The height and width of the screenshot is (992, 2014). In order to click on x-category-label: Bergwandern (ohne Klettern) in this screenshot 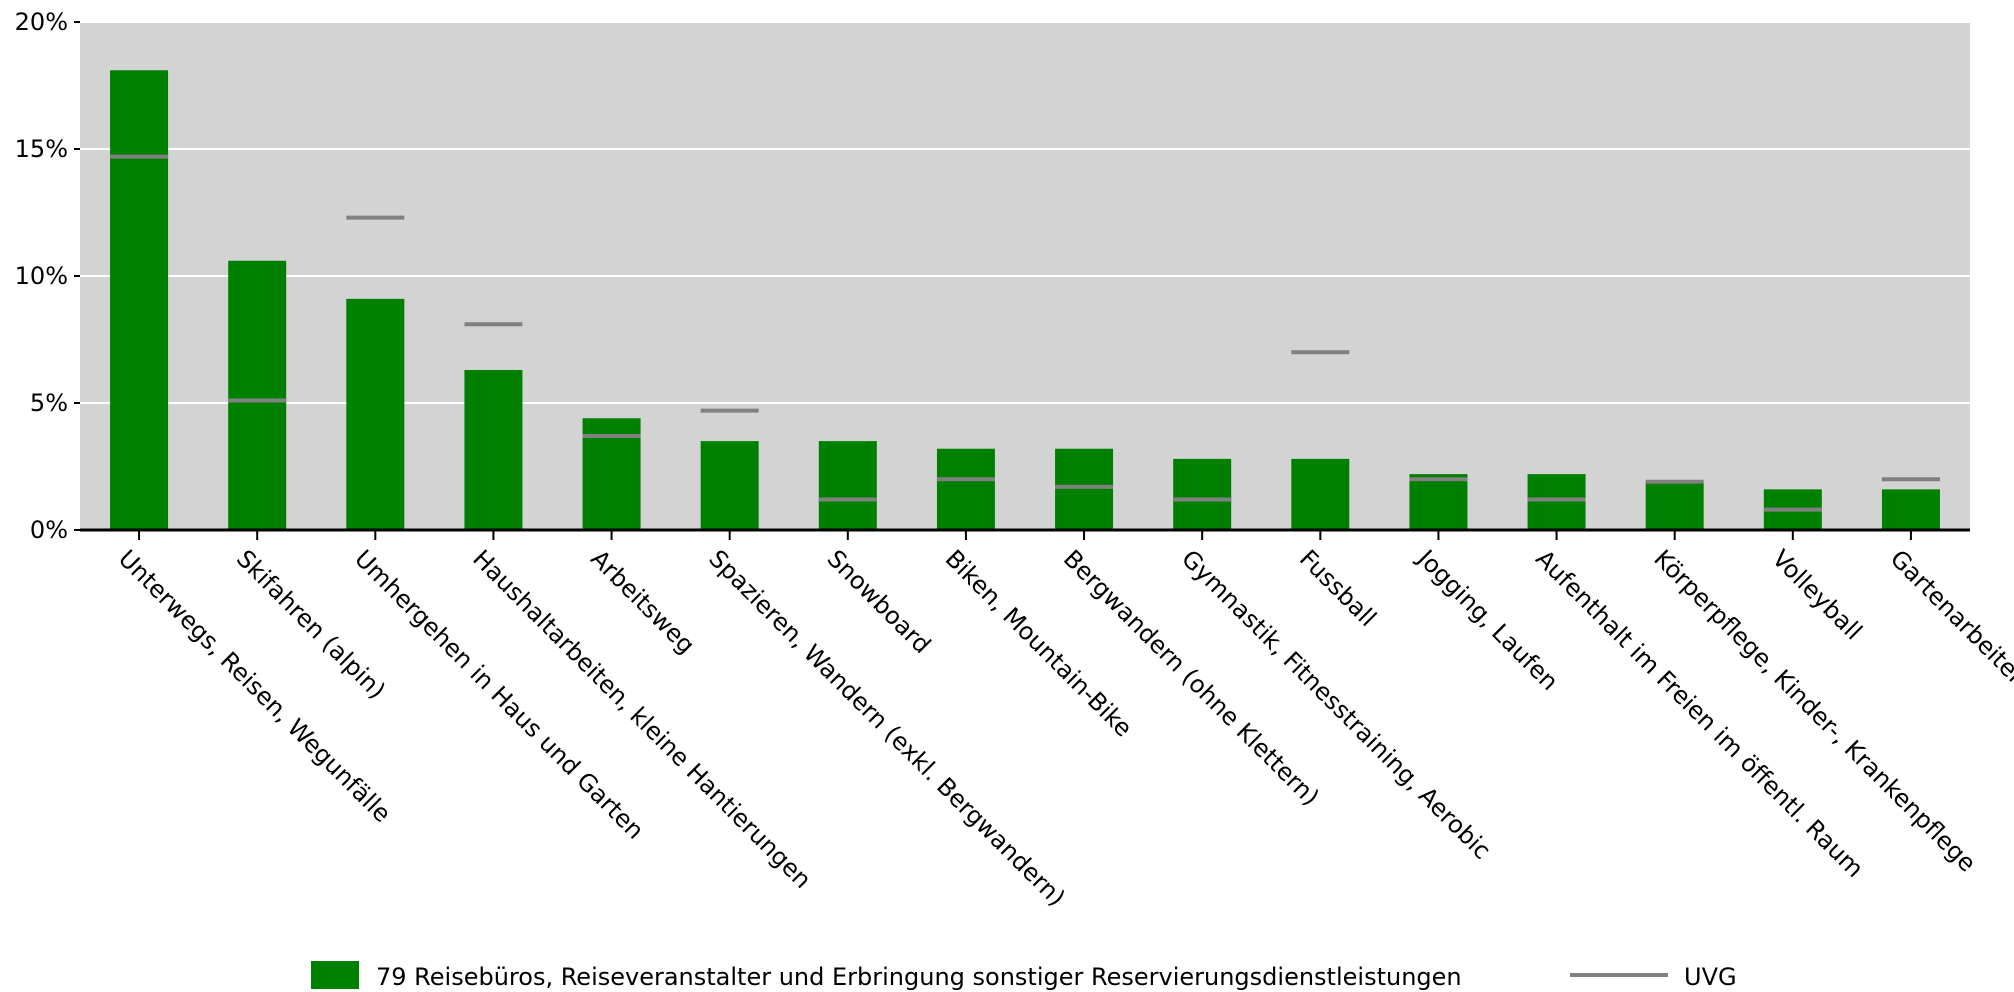, I will do `click(1191, 677)`.